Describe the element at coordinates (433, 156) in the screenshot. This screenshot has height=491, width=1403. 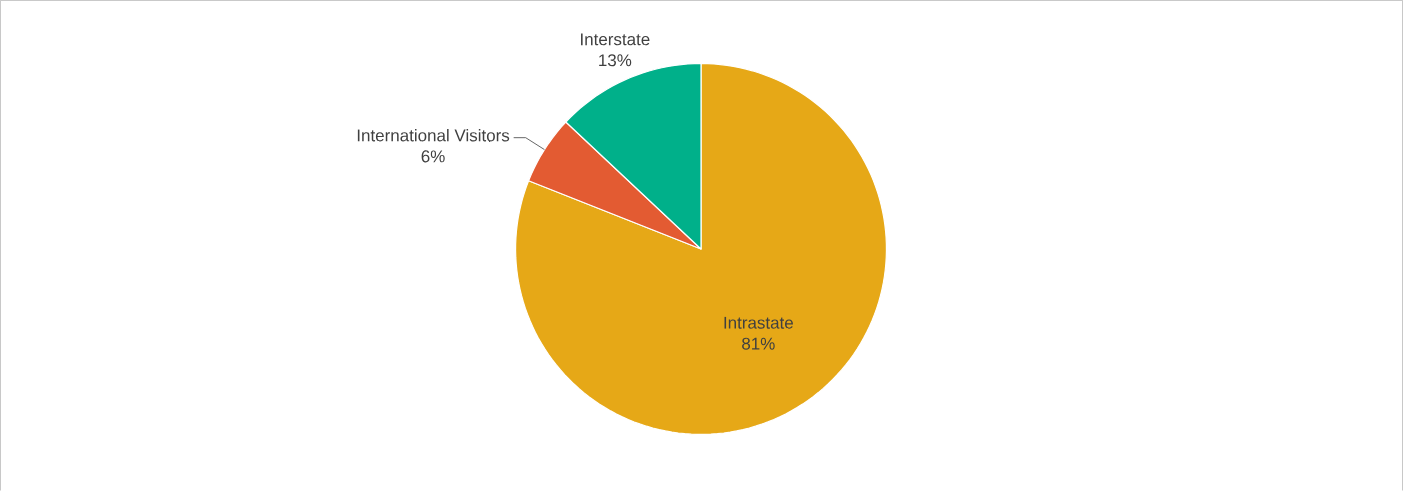
I see `data-label: 6%` at that location.